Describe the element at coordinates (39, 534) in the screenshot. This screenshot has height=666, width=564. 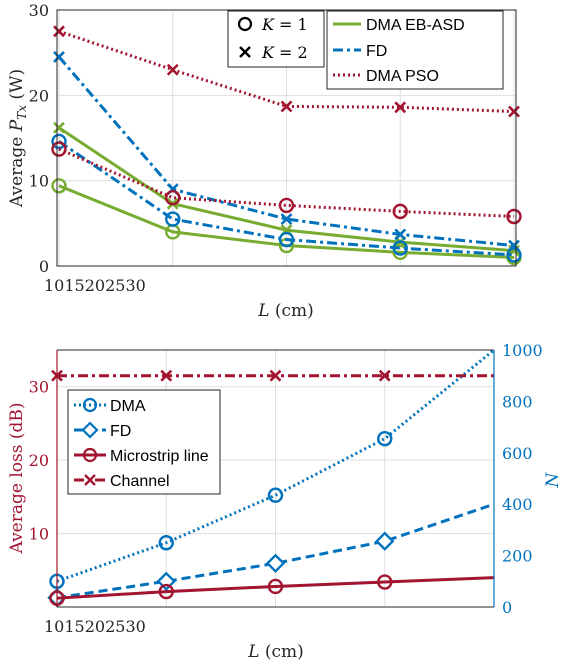
I see `bottom-left-y-tick-label: 10` at that location.